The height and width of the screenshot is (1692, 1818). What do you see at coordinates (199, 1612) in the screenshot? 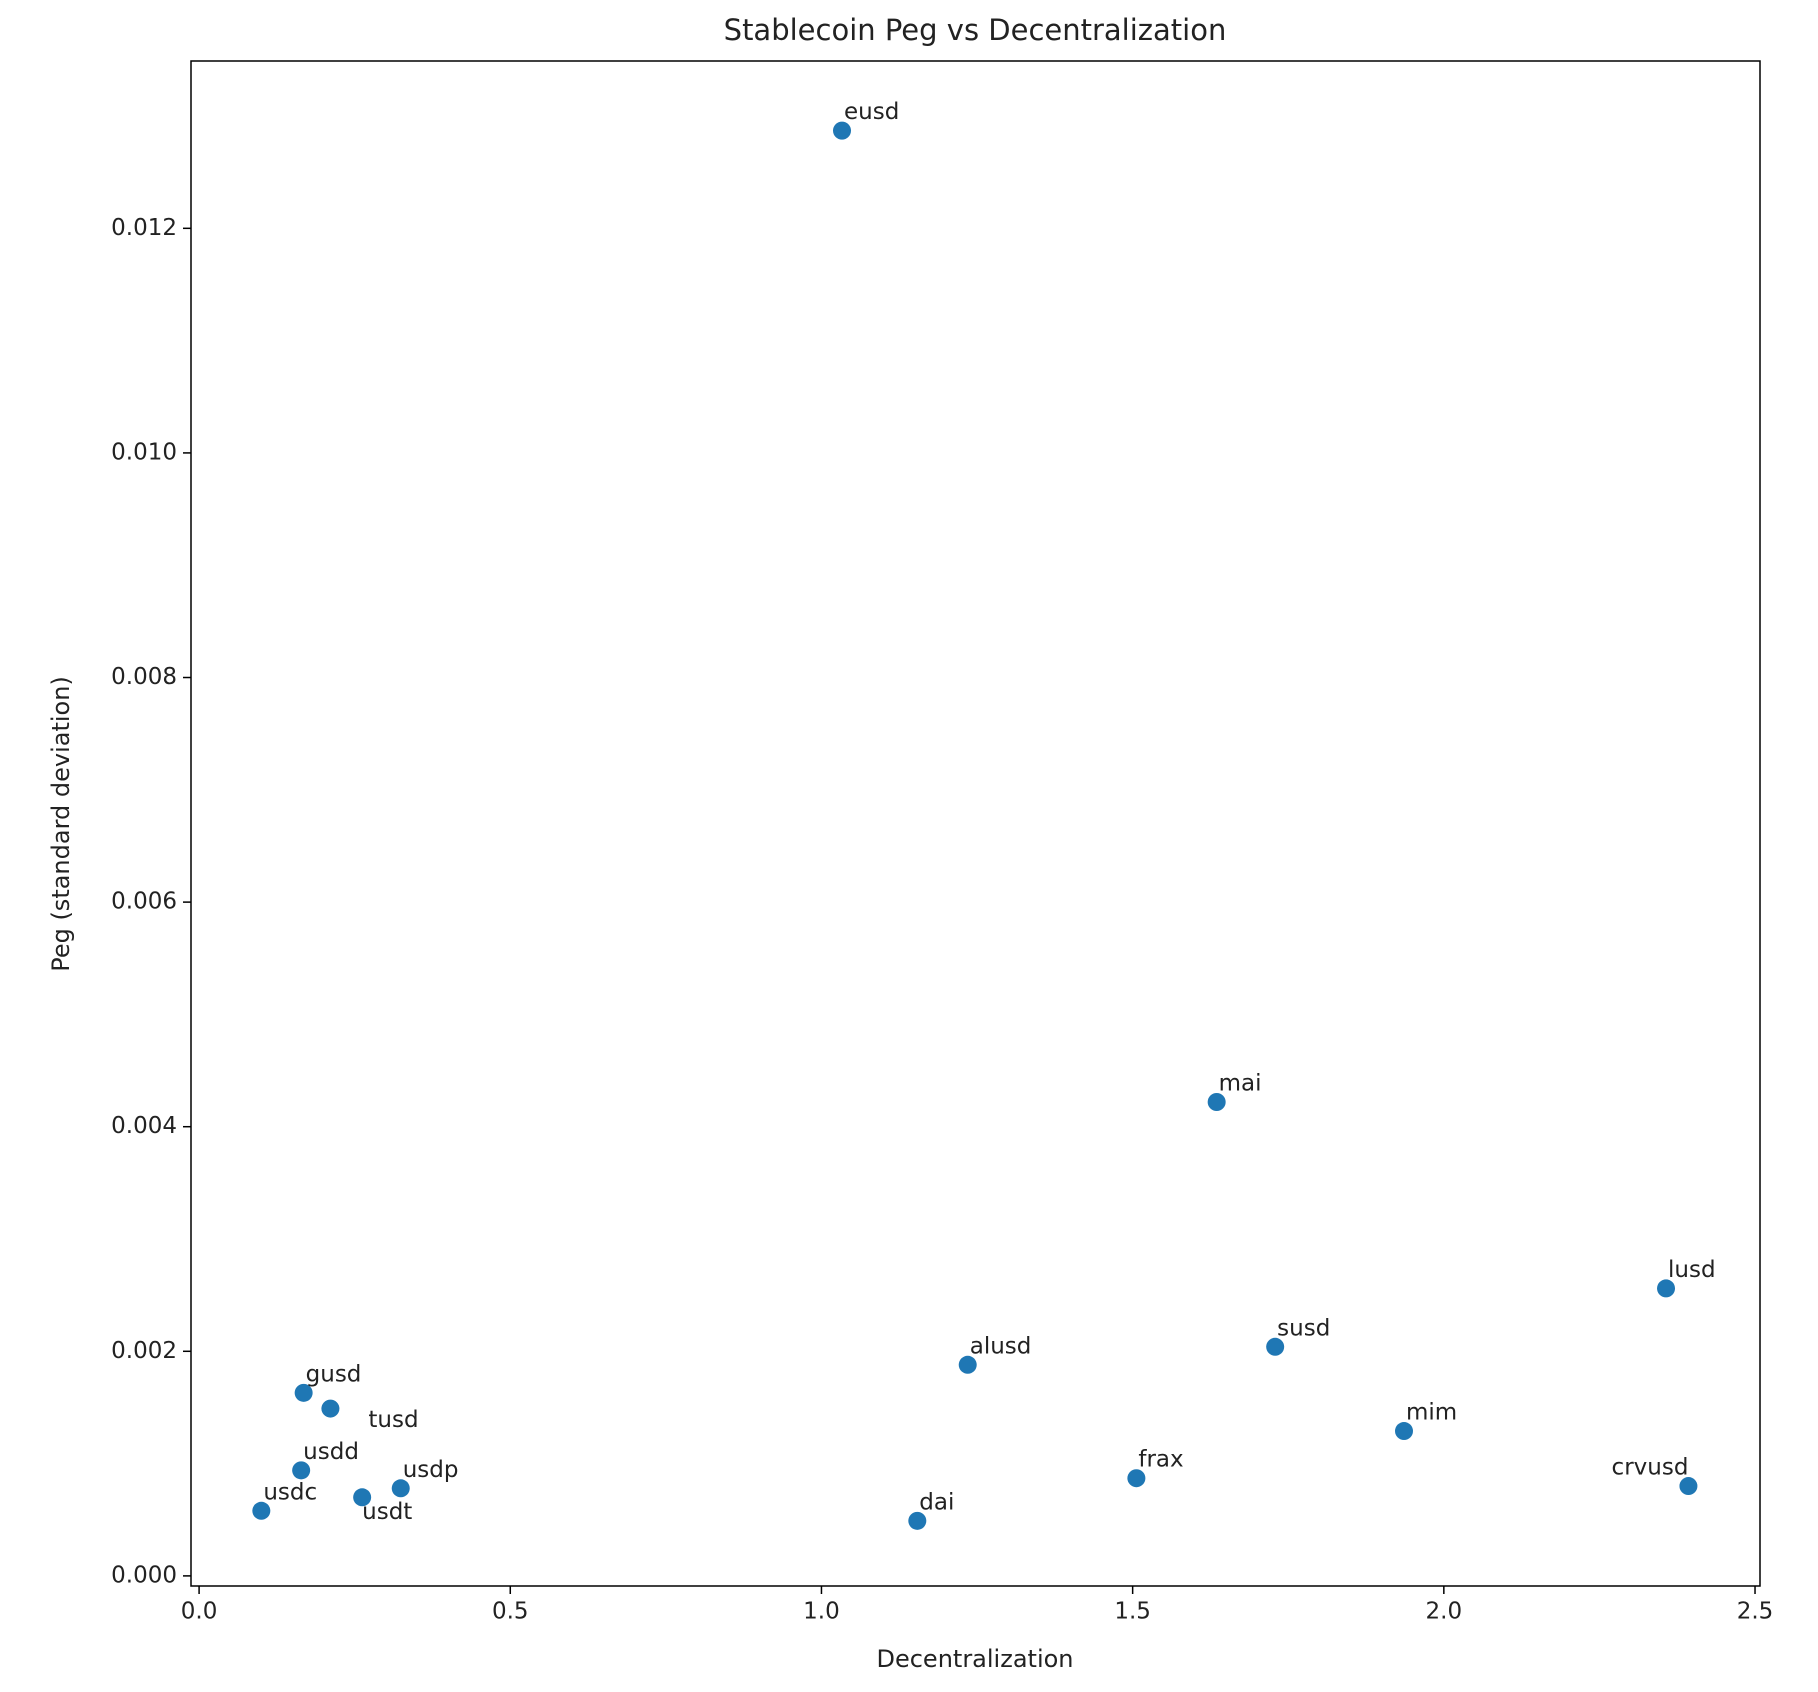
I see `x-tick-label: 0.0` at bounding box center [199, 1612].